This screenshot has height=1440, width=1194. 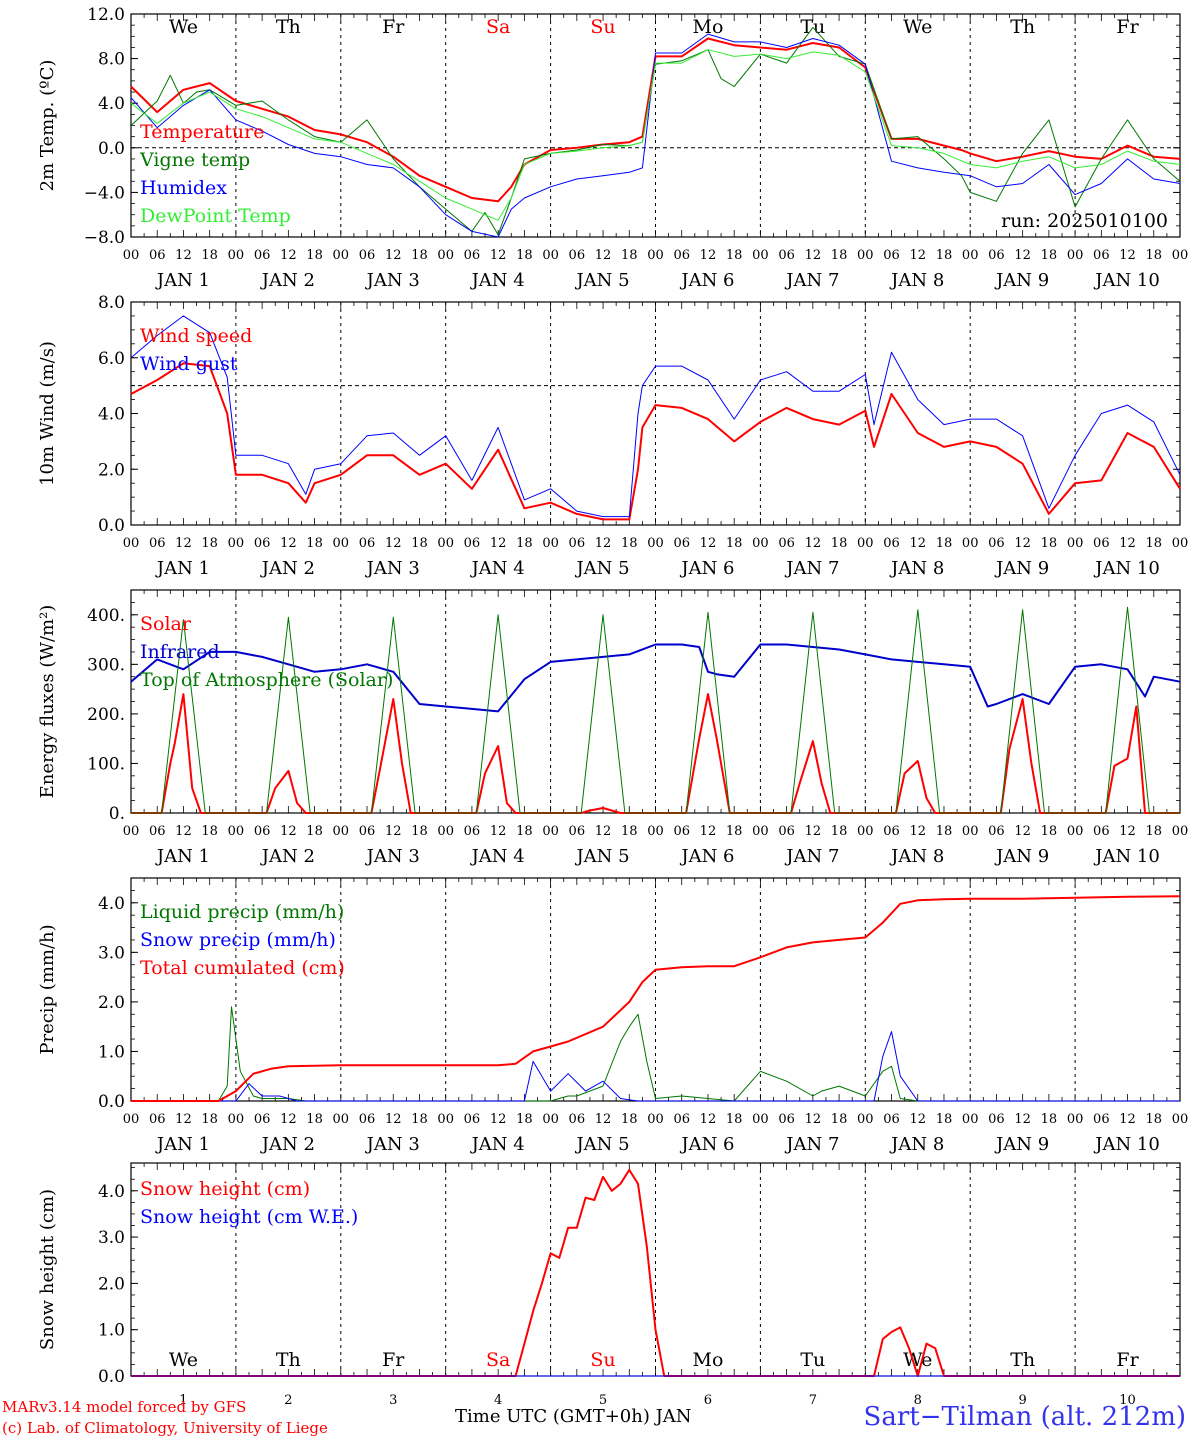 I want to click on y-tick-label: 0.0, so click(x=111, y=526).